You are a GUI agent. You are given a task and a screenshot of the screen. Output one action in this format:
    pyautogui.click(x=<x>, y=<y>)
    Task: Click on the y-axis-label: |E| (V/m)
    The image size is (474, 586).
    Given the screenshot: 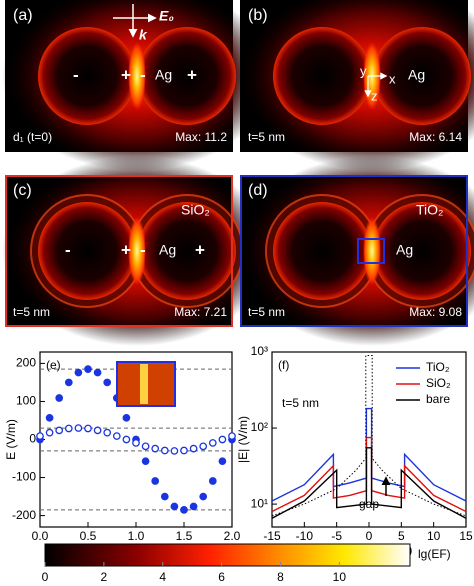 What is the action you would take?
    pyautogui.click(x=243, y=439)
    